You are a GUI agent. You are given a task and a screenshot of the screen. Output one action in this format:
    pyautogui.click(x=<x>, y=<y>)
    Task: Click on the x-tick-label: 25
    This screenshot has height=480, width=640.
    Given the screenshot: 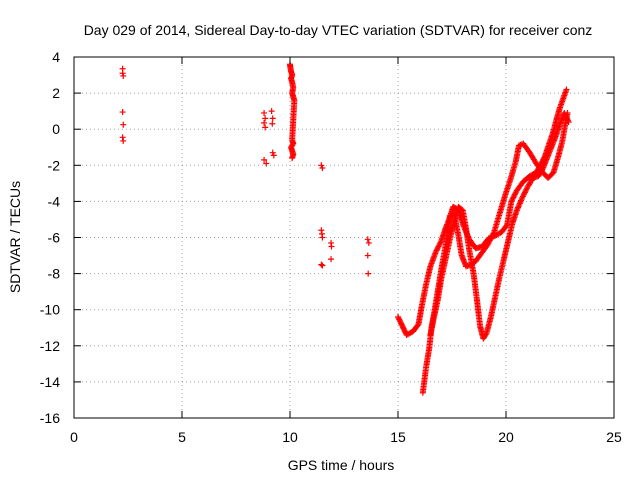 What is the action you would take?
    pyautogui.click(x=614, y=437)
    